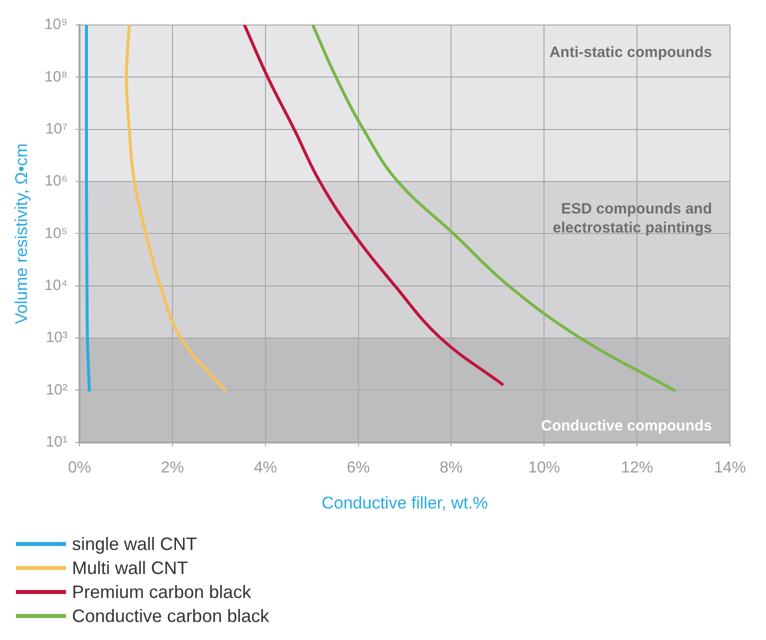 The image size is (766, 640). What do you see at coordinates (405, 502) in the screenshot?
I see `x-axis-title: Conductive filler, wt.%` at bounding box center [405, 502].